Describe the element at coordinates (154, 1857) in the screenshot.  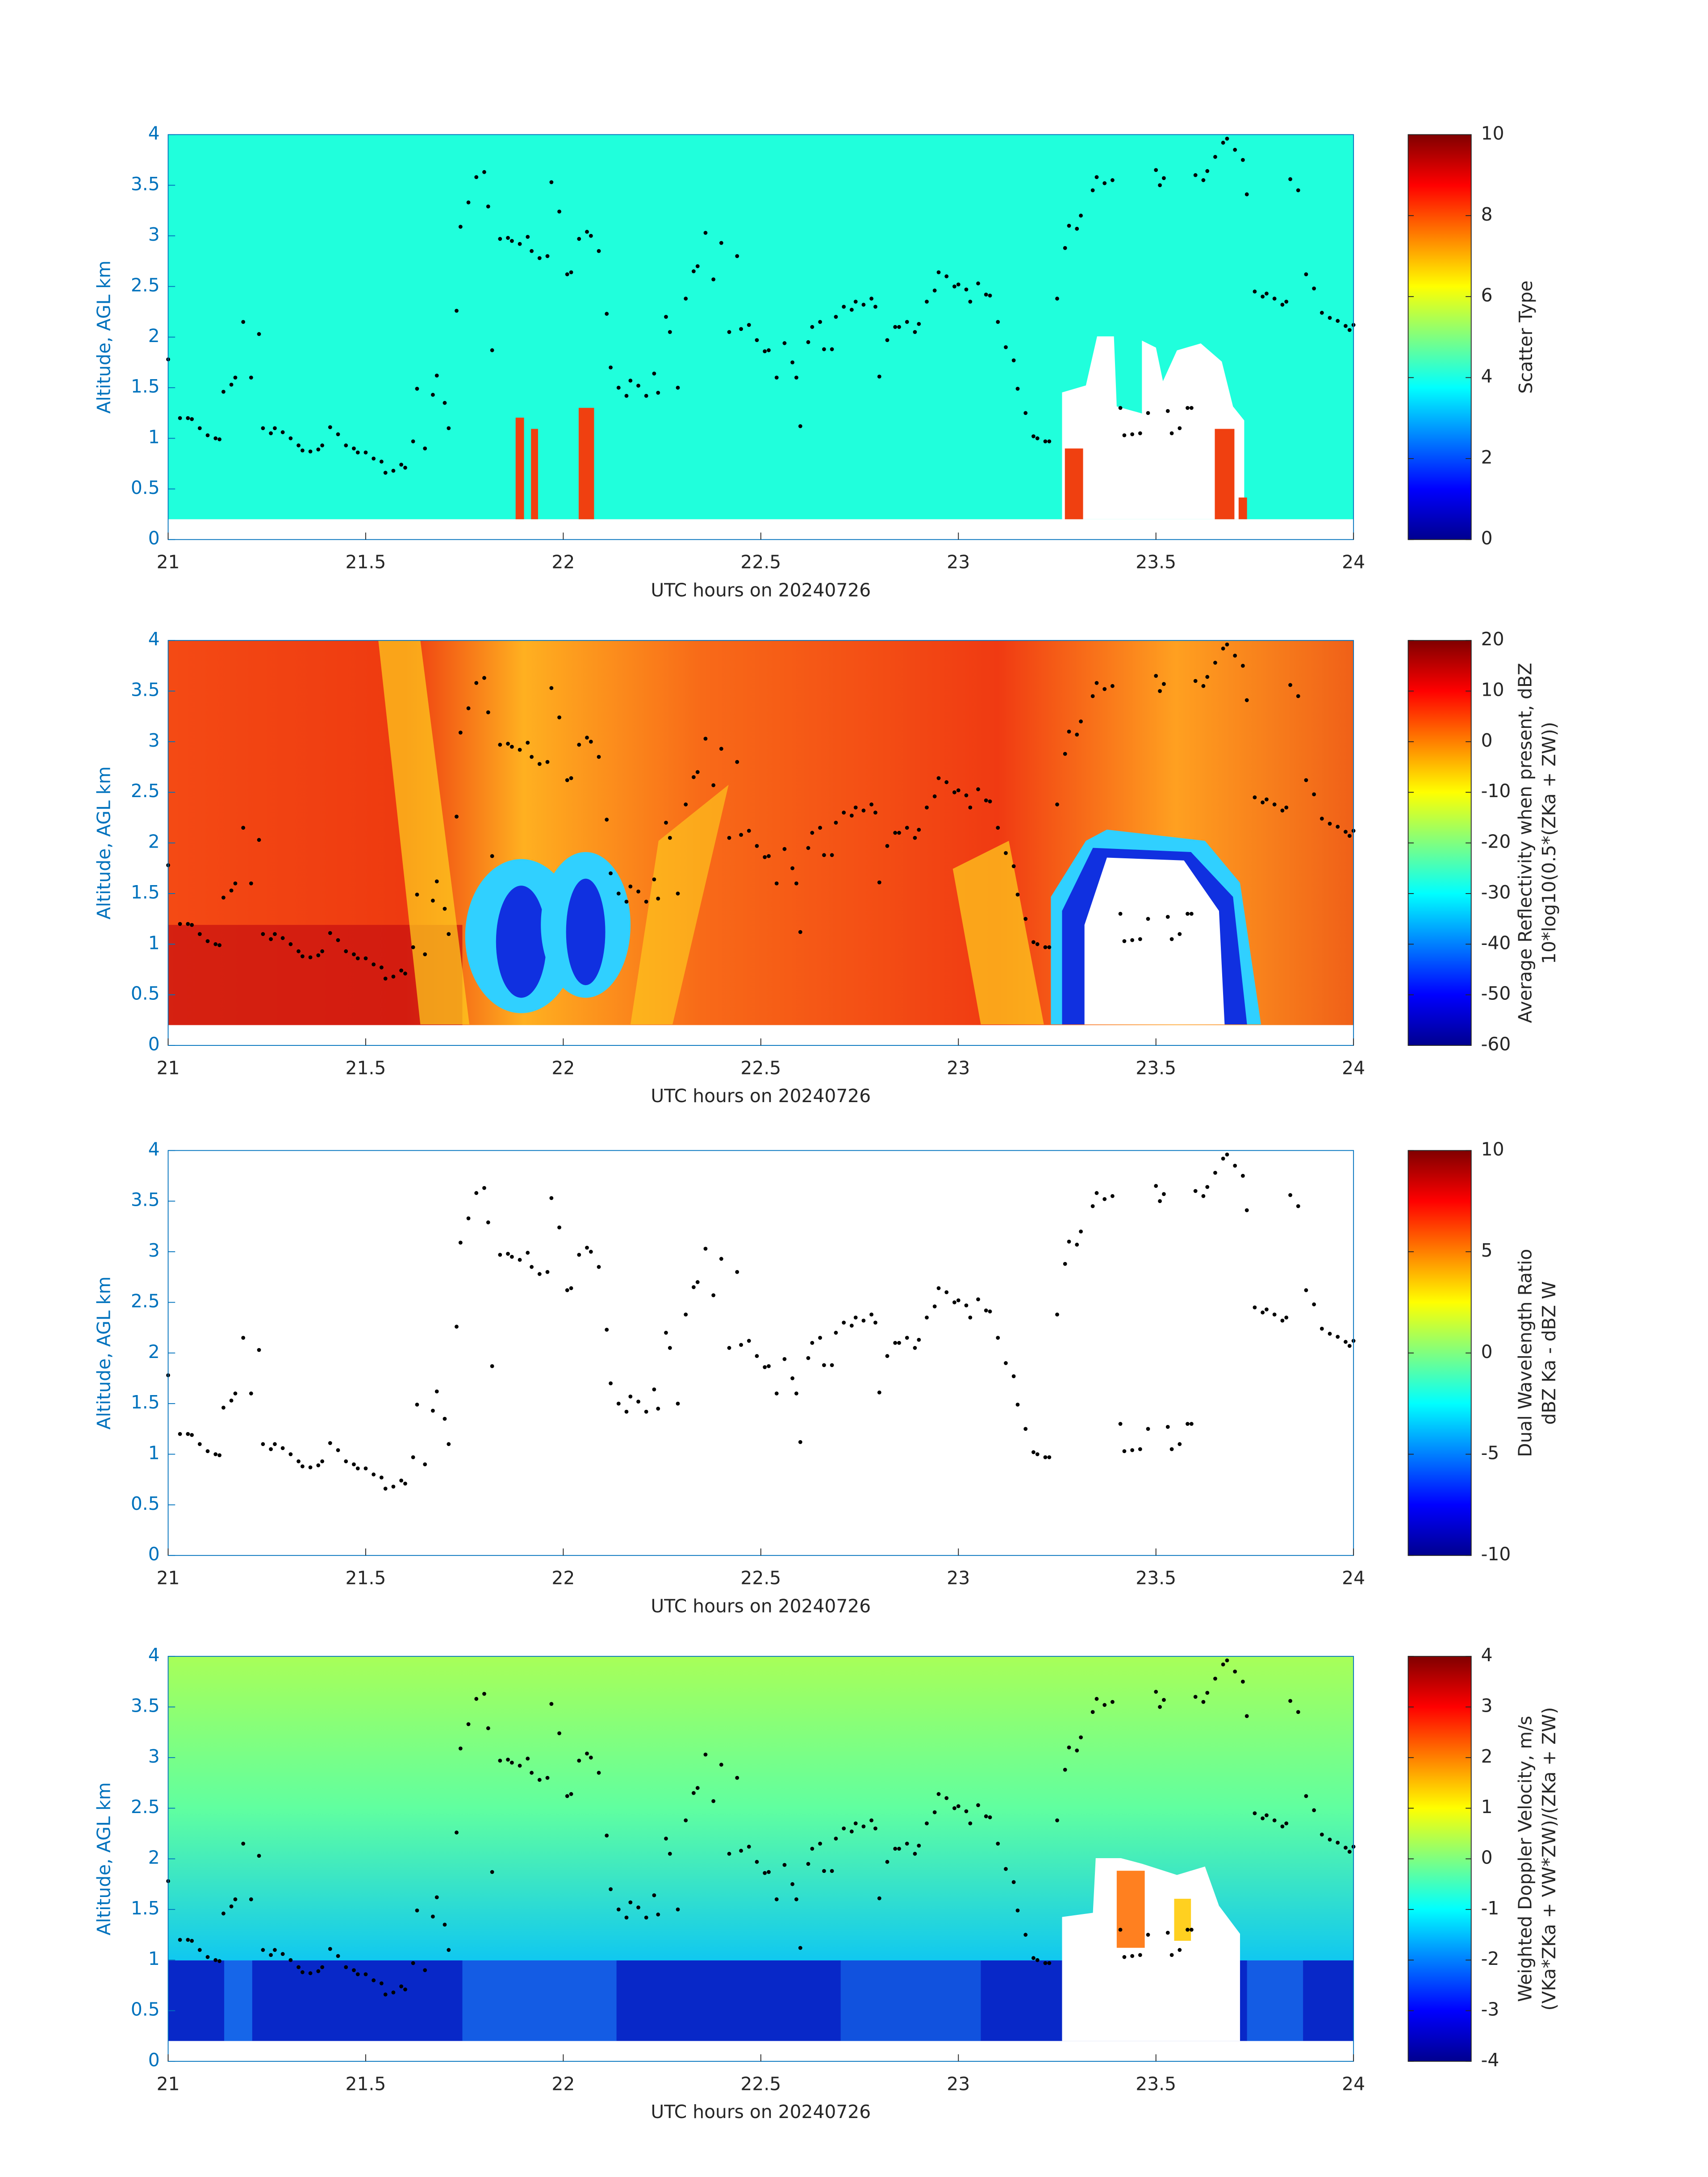
I see `y-tick-label: 2` at that location.